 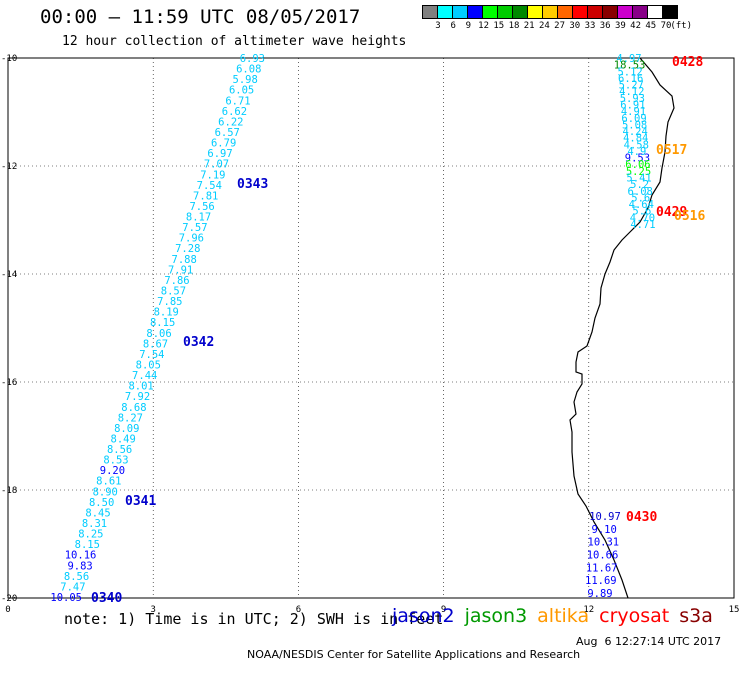 What do you see at coordinates (212, 175) in the screenshot?
I see `wave-height-value: 7.19` at bounding box center [212, 175].